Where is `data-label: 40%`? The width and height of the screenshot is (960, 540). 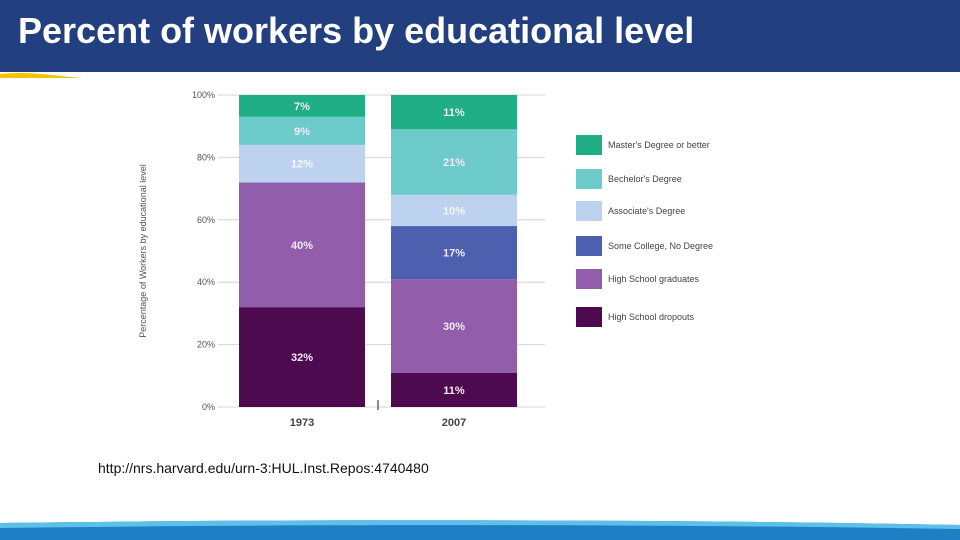
data-label: 40% is located at coordinates (302, 246).